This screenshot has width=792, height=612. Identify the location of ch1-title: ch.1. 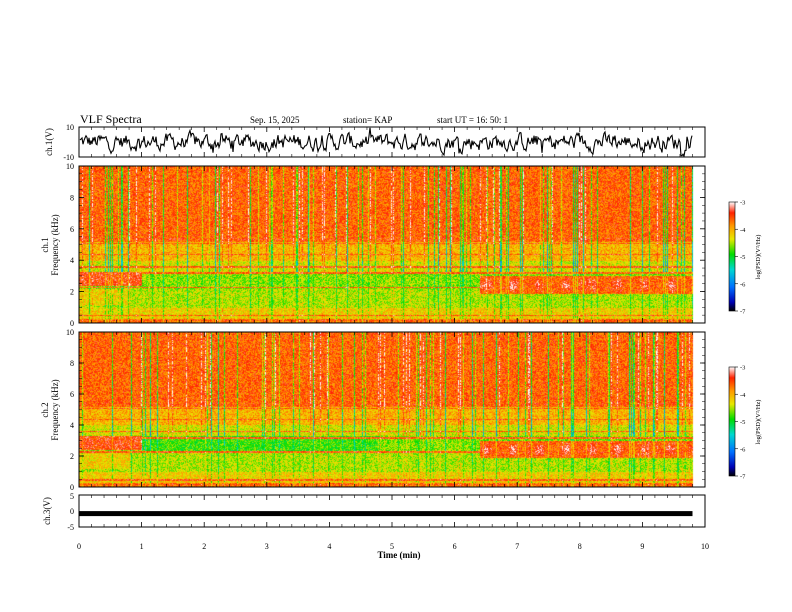
(45, 244).